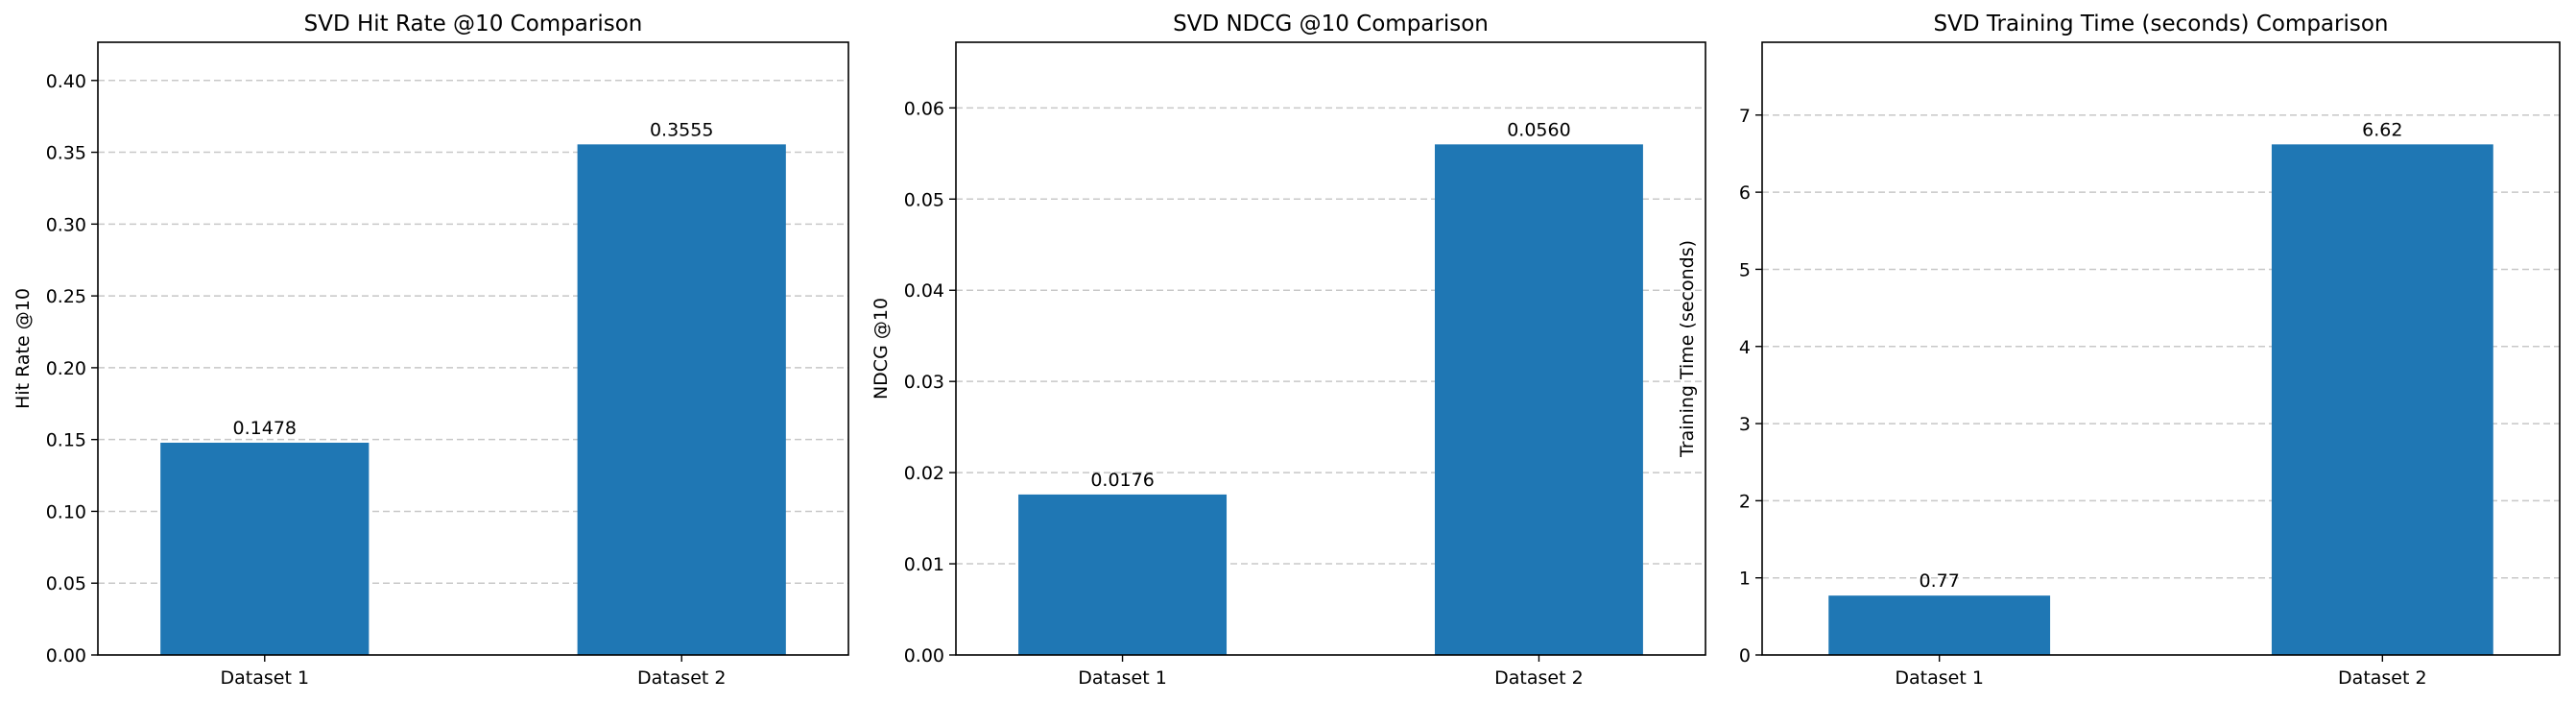 The height and width of the screenshot is (703, 2576). Describe the element at coordinates (1745, 269) in the screenshot. I see `y-tick-label: 5` at that location.